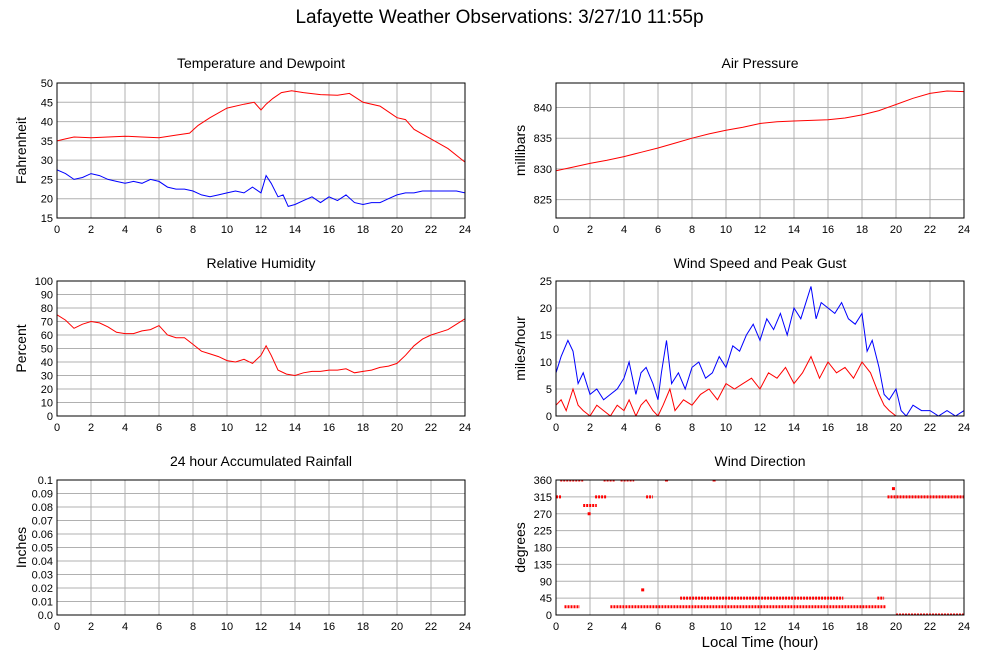 The image size is (999, 659). What do you see at coordinates (520, 150) in the screenshot?
I see `y-axis-label: millibars` at bounding box center [520, 150].